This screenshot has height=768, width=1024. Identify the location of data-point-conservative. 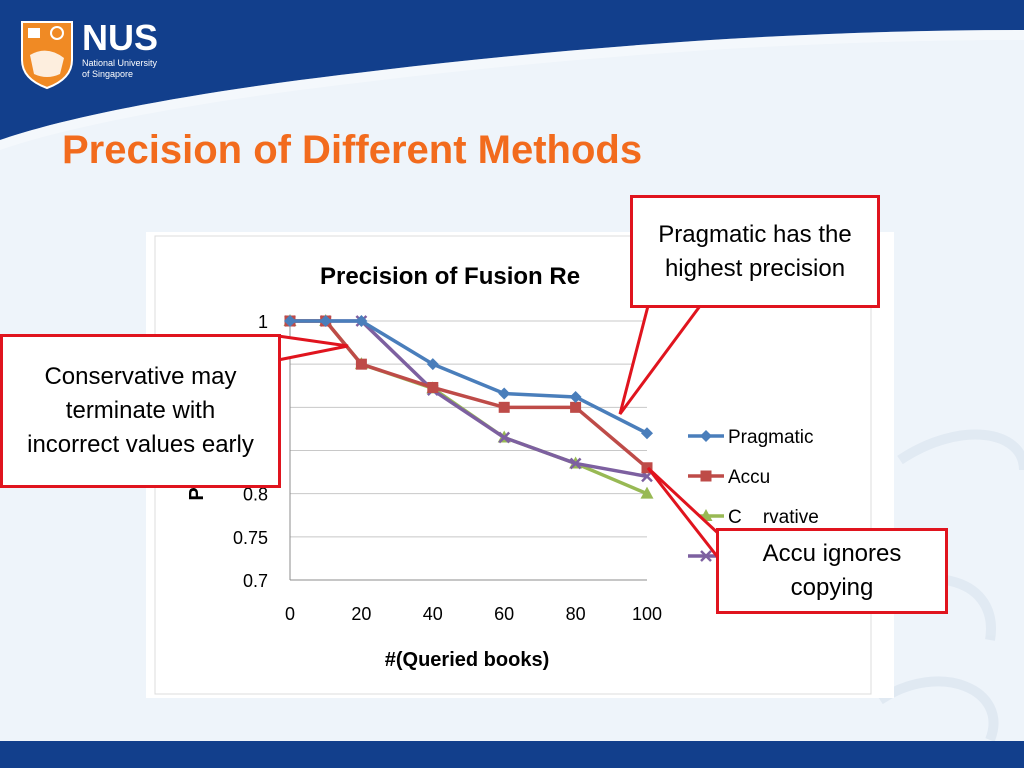
(647, 492).